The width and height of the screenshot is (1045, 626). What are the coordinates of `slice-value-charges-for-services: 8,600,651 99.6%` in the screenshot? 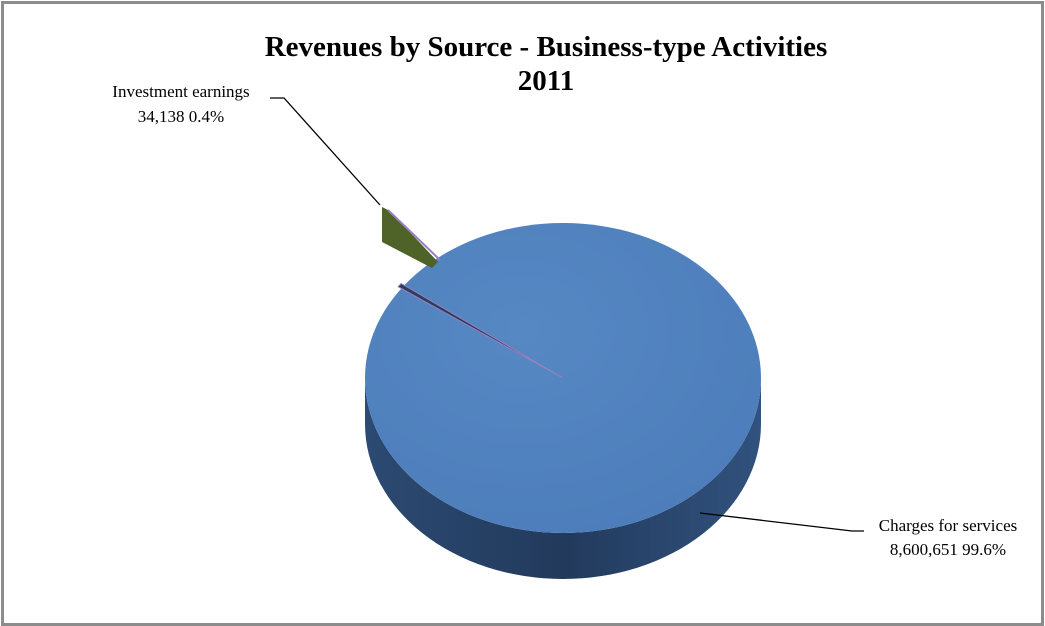 It's located at (948, 549).